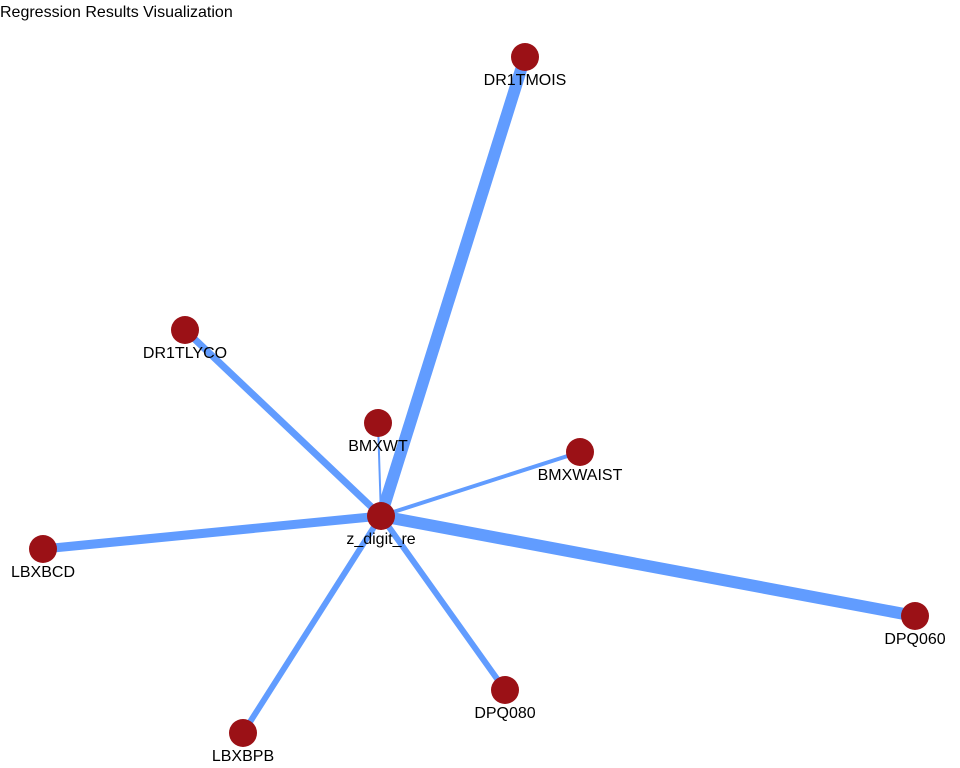  What do you see at coordinates (914, 639) in the screenshot?
I see `node-label-DPQ060: DPQ060` at bounding box center [914, 639].